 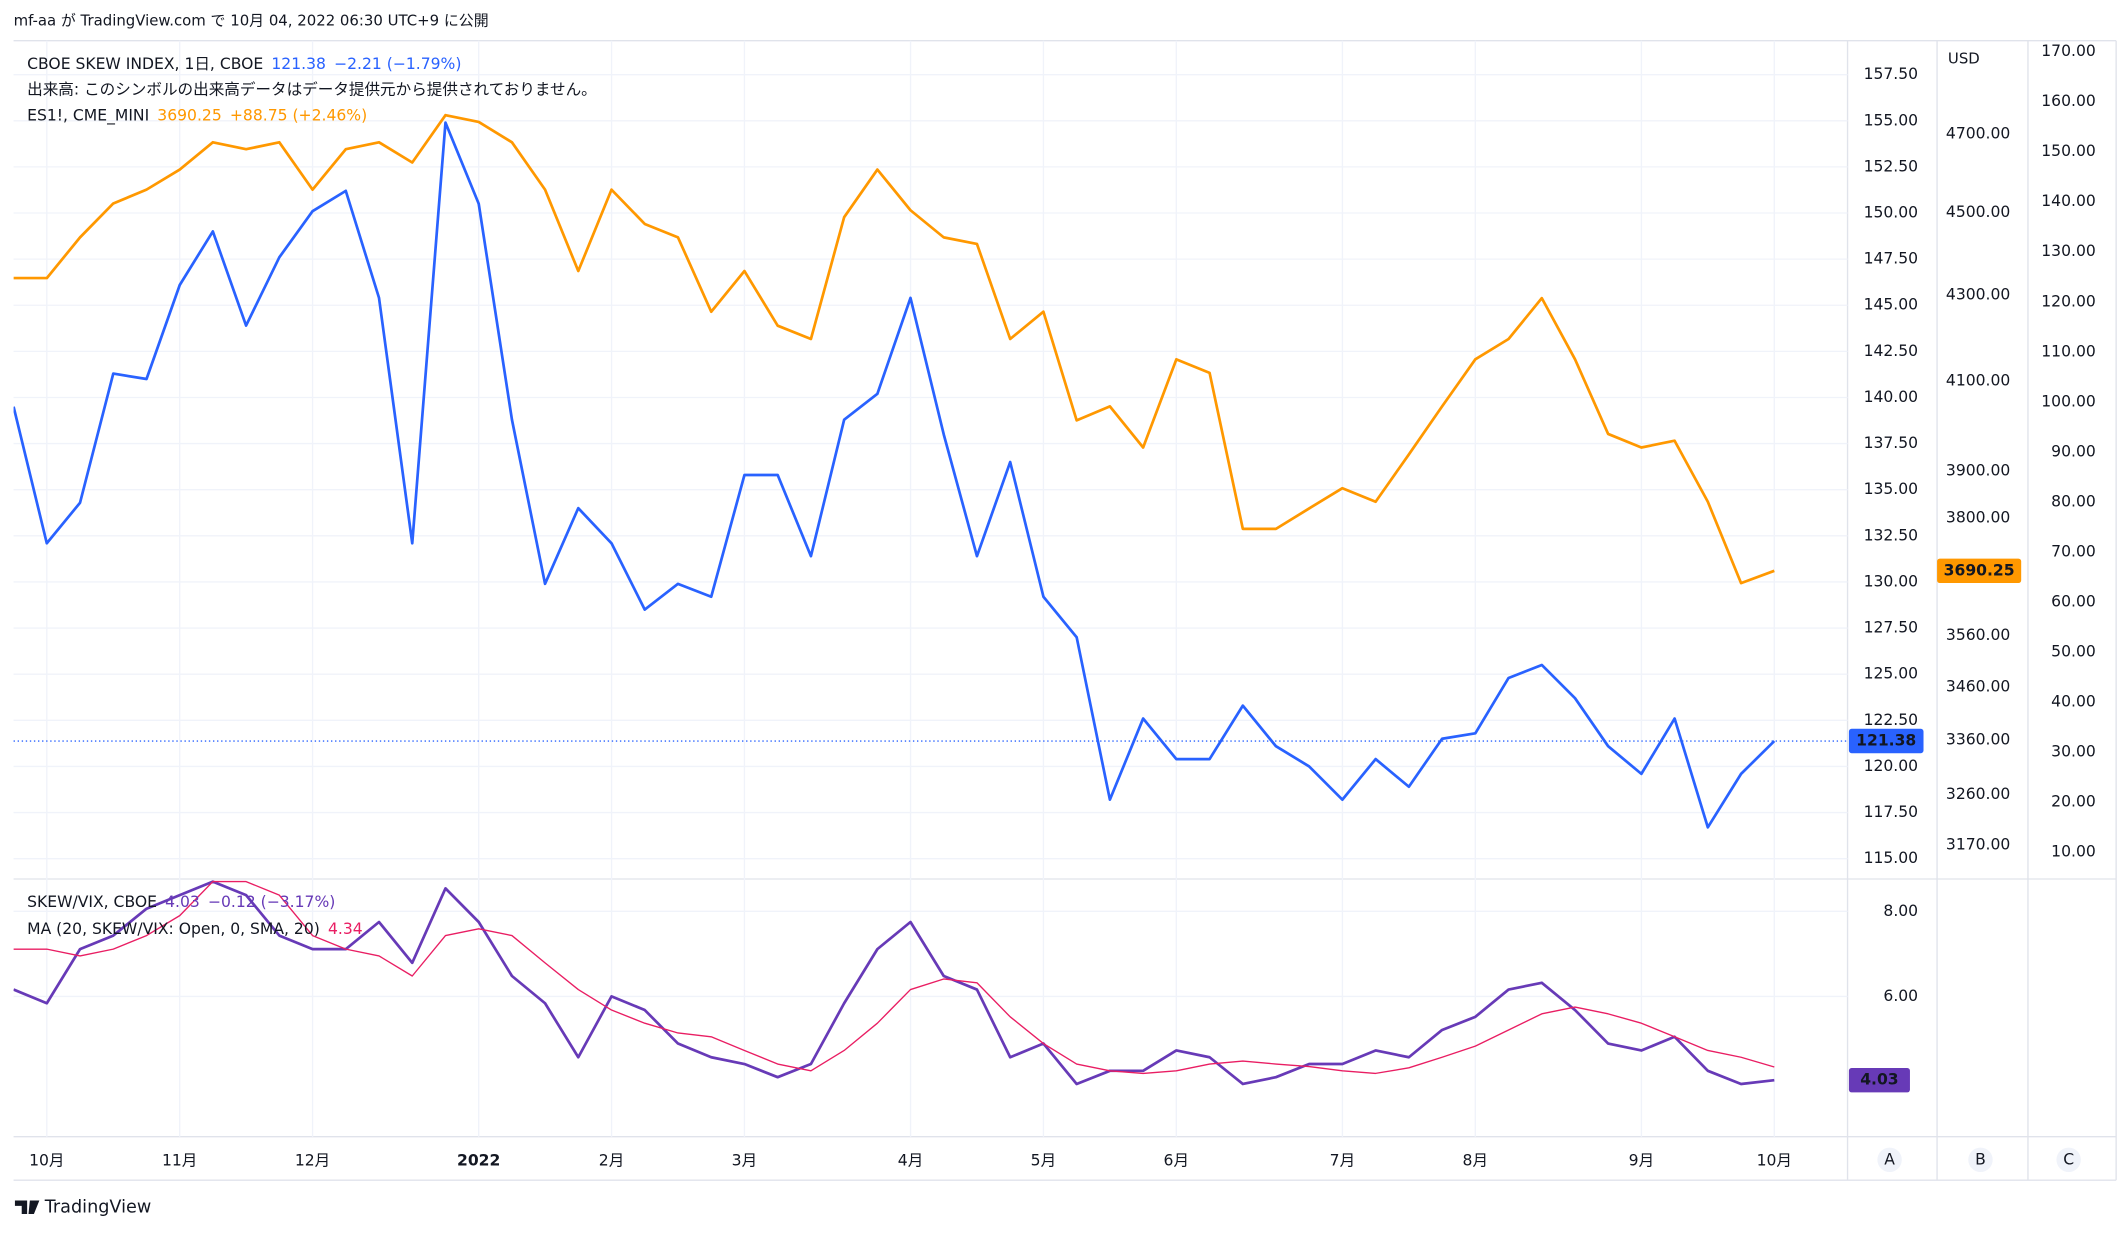 I want to click on y-tick-label: 132.50, so click(x=1891, y=535).